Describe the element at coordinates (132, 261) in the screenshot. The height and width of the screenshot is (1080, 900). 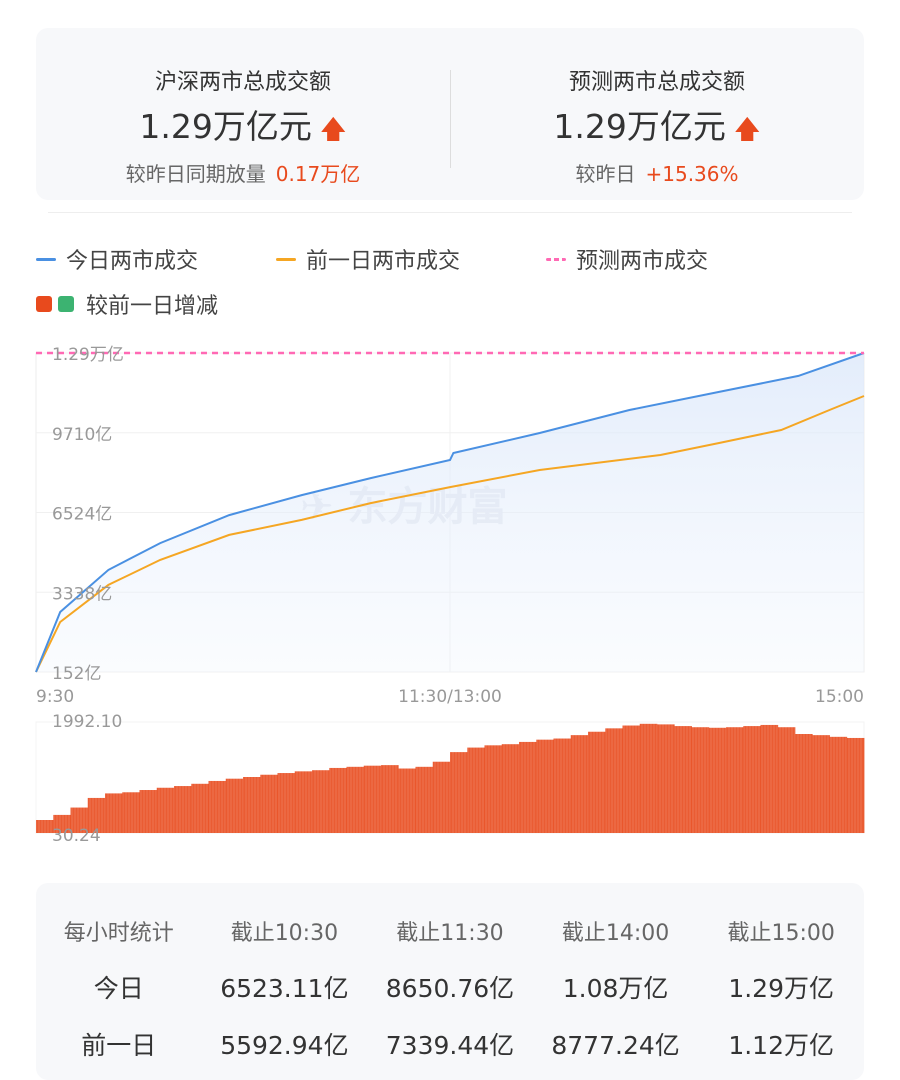
I see `legend-label: 今日两市成交` at that location.